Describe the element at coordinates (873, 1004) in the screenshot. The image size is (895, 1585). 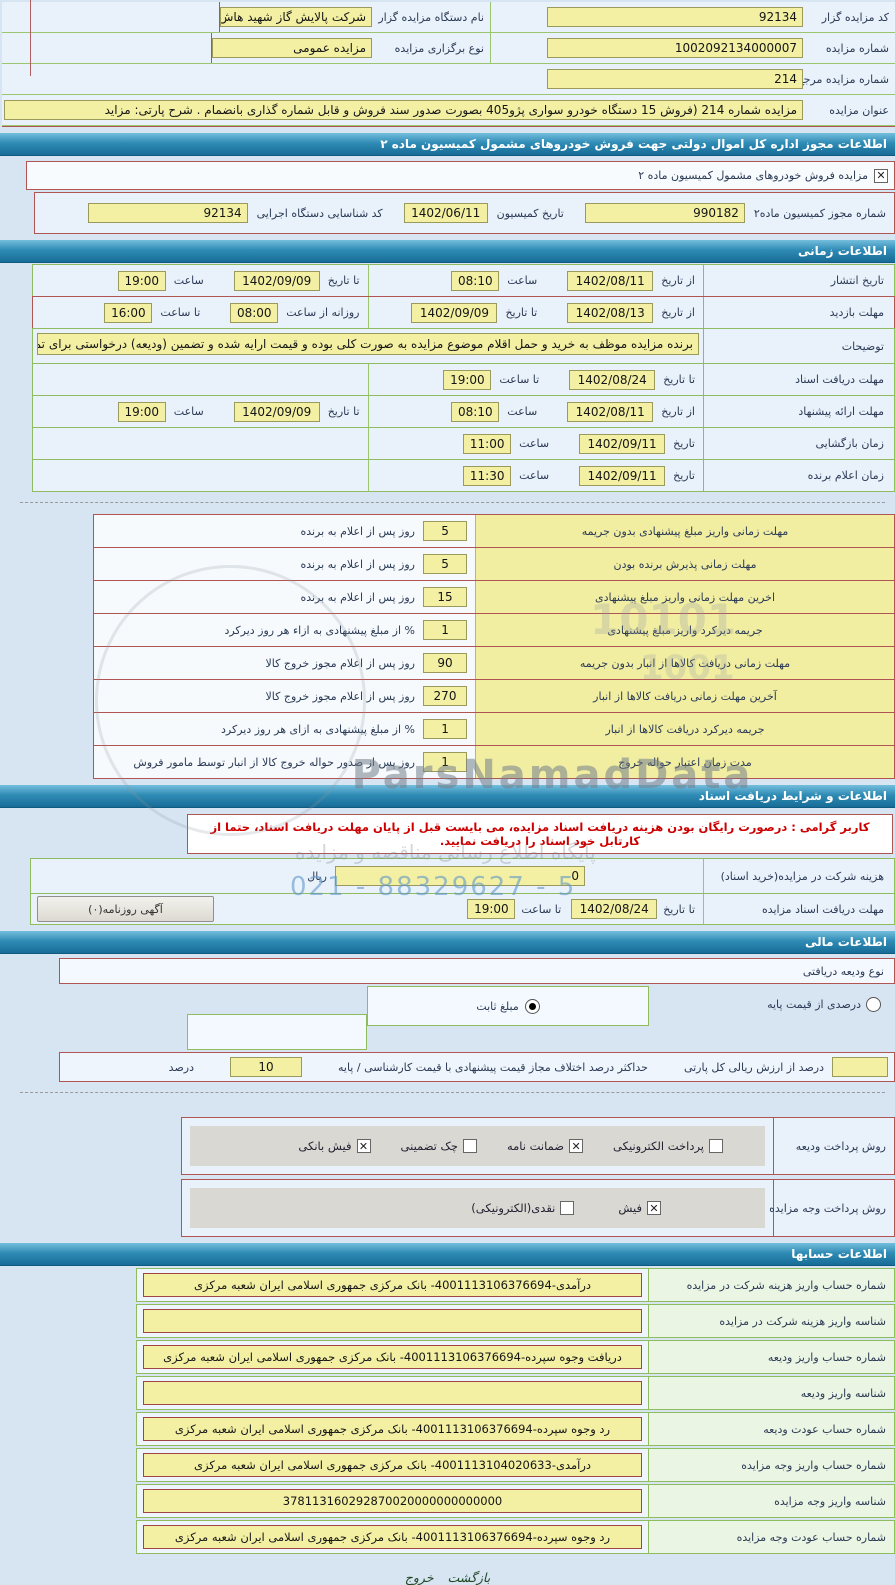
I see `percent-of-base-radio` at that location.